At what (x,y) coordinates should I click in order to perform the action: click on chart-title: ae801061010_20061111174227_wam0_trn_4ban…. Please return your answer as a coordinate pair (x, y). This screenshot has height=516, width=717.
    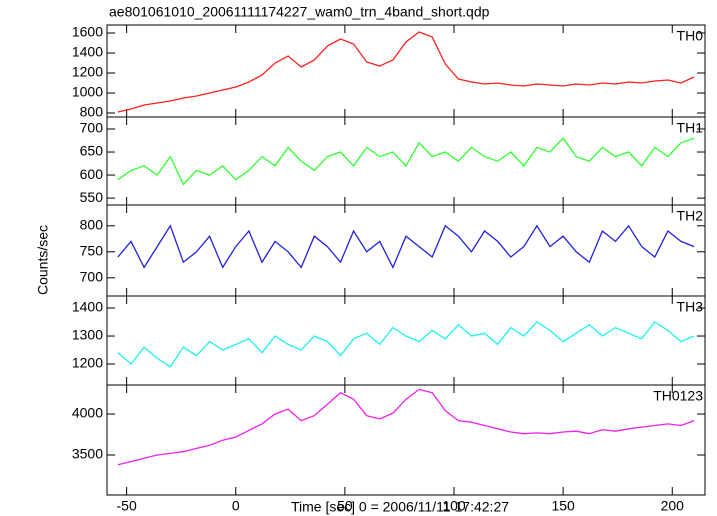
    Looking at the image, I should click on (299, 12).